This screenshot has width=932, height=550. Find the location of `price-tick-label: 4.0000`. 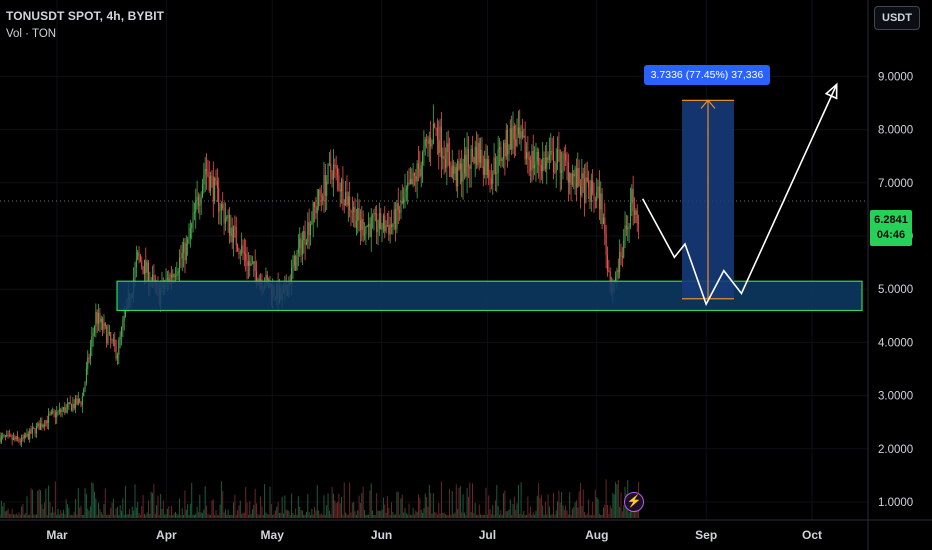

price-tick-label: 4.0000 is located at coordinates (895, 343).